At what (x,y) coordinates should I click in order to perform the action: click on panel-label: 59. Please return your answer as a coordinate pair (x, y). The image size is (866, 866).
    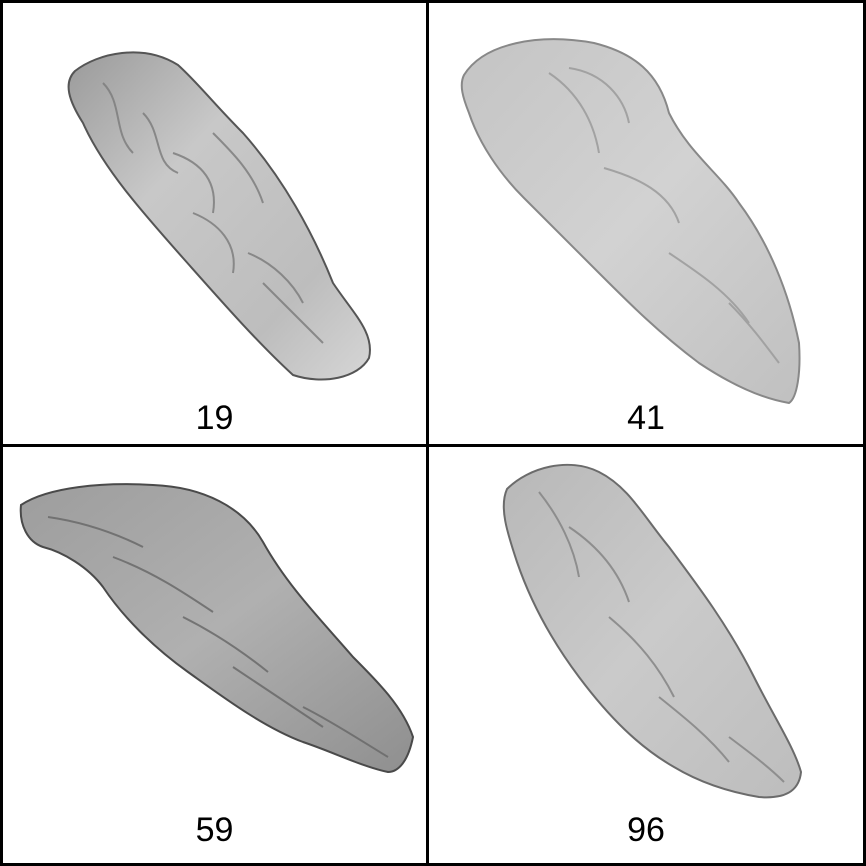
    Looking at the image, I should click on (214, 830).